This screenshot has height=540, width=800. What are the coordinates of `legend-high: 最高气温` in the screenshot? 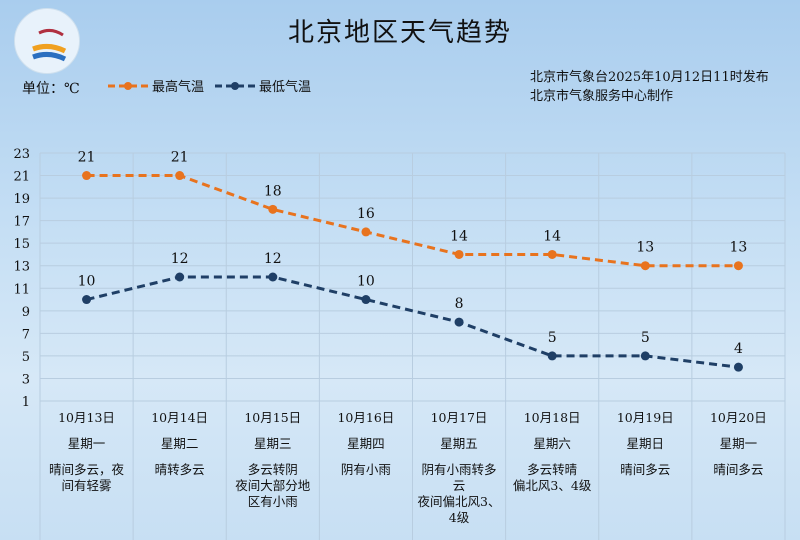 It's located at (156, 85).